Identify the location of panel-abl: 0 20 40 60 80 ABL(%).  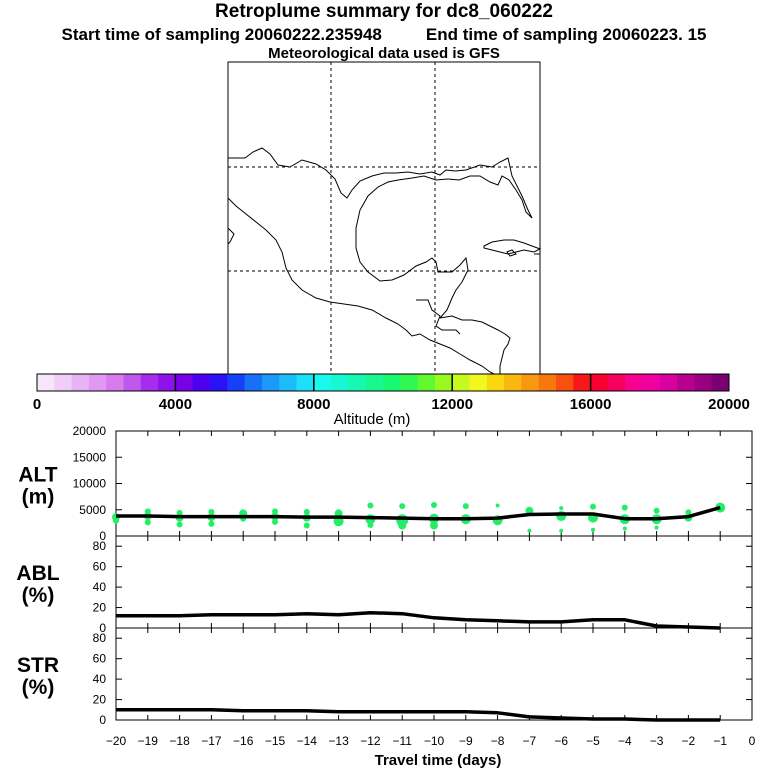
(384, 585).